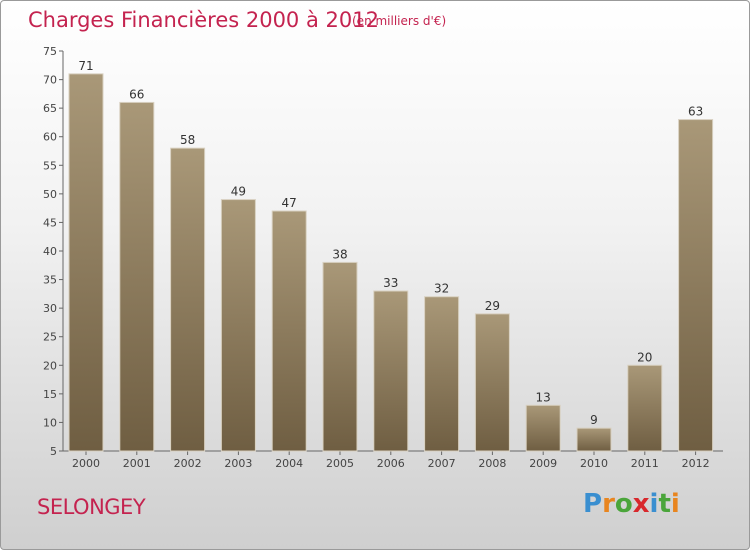  What do you see at coordinates (50, 280) in the screenshot?
I see `y-tick-label: 35` at bounding box center [50, 280].